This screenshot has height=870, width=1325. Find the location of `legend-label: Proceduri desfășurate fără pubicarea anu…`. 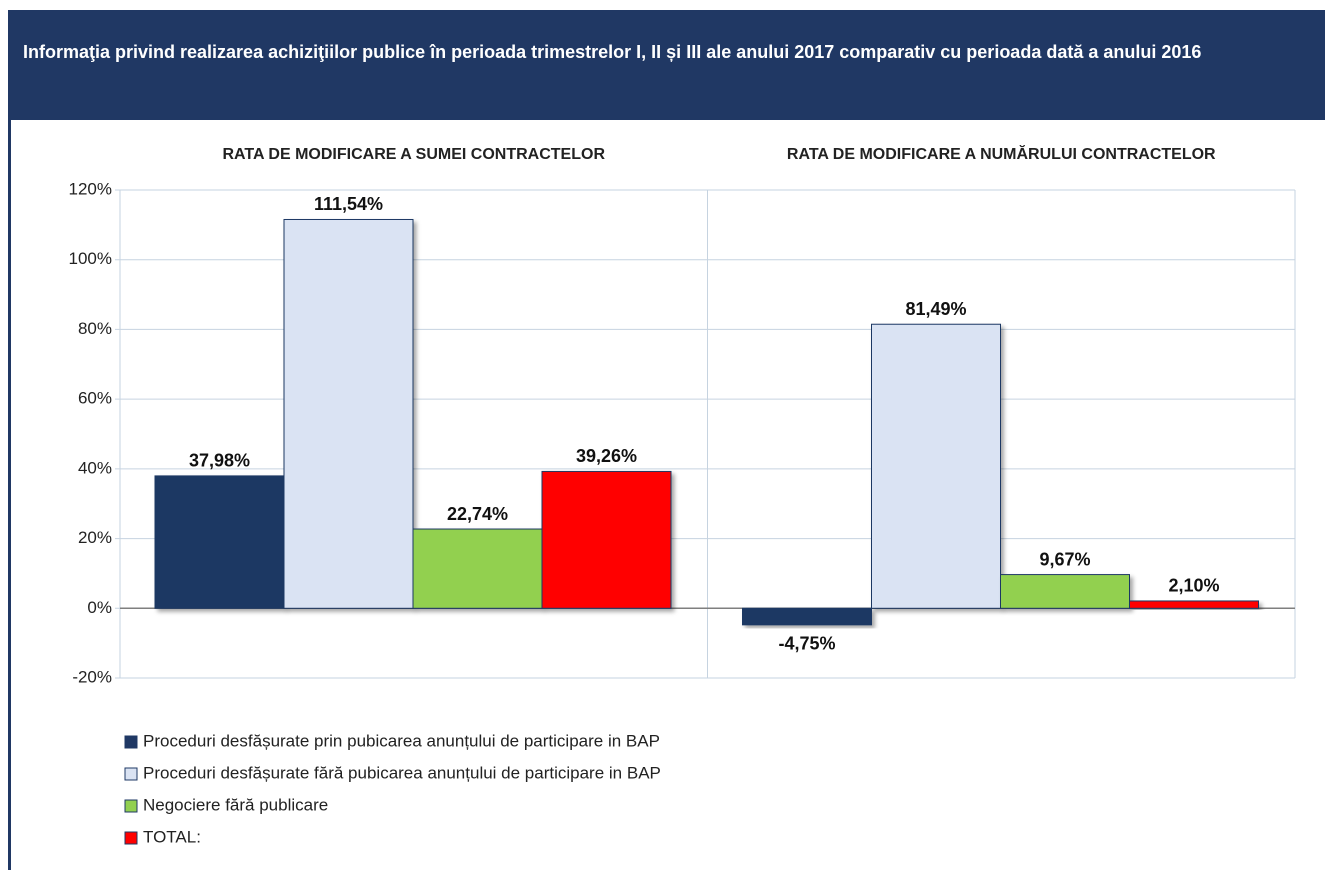

legend-label: Proceduri desfășurate fără pubicarea anu… is located at coordinates (402, 772).